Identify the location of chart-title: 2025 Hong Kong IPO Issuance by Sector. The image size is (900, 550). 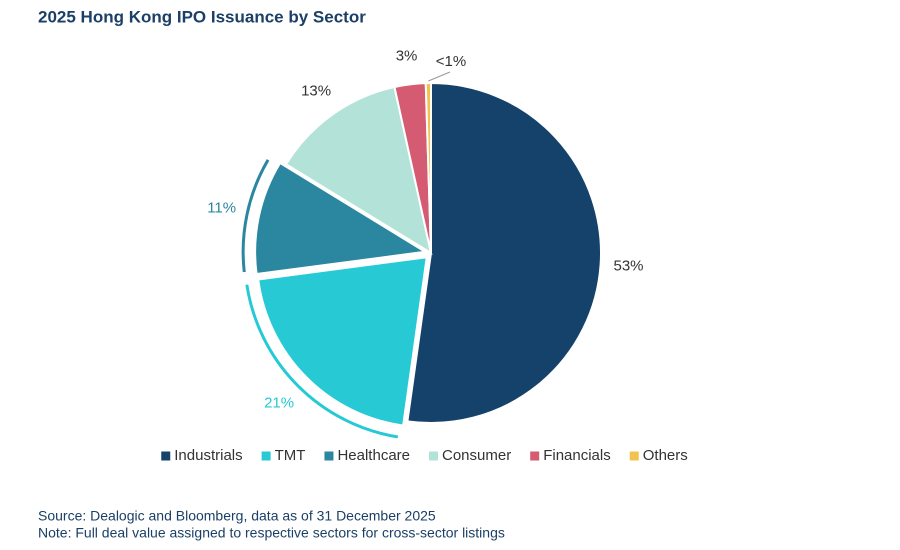
(202, 16).